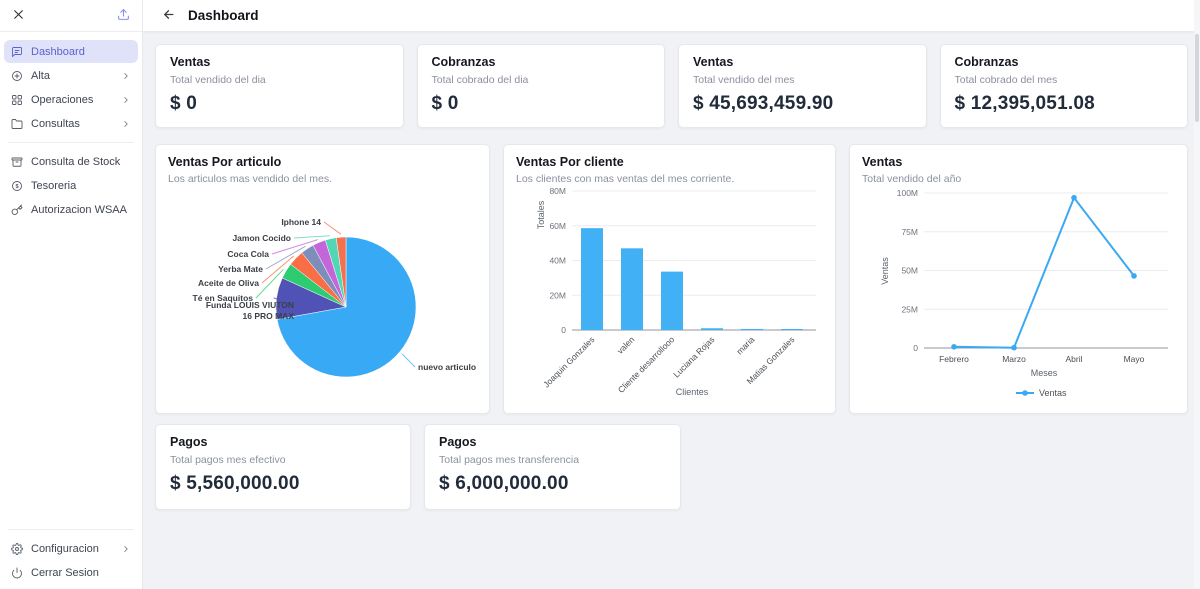 Image resolution: width=1200 pixels, height=589 pixels. I want to click on sidebar-item-operaciones: Operaciones, so click(71, 99).